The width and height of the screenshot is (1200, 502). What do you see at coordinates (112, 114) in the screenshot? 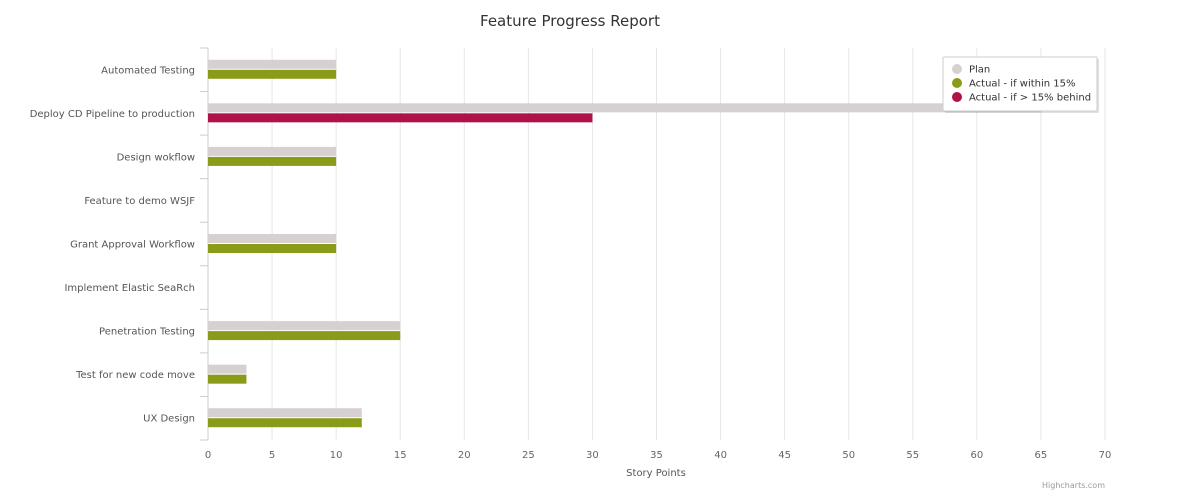
I see `category-label: Deploy CD Pipeline to production` at bounding box center [112, 114].